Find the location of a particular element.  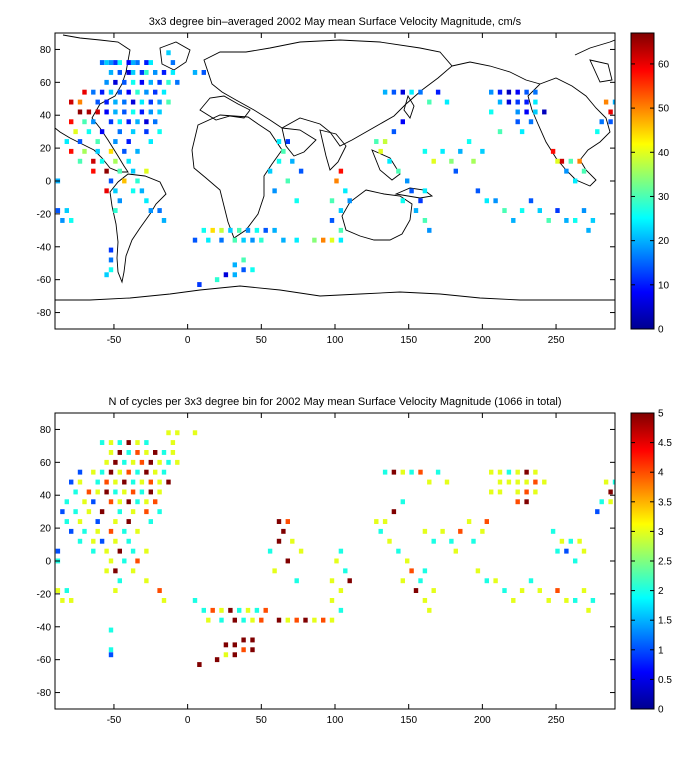

x-tick-label: 150 is located at coordinates (408, 720).